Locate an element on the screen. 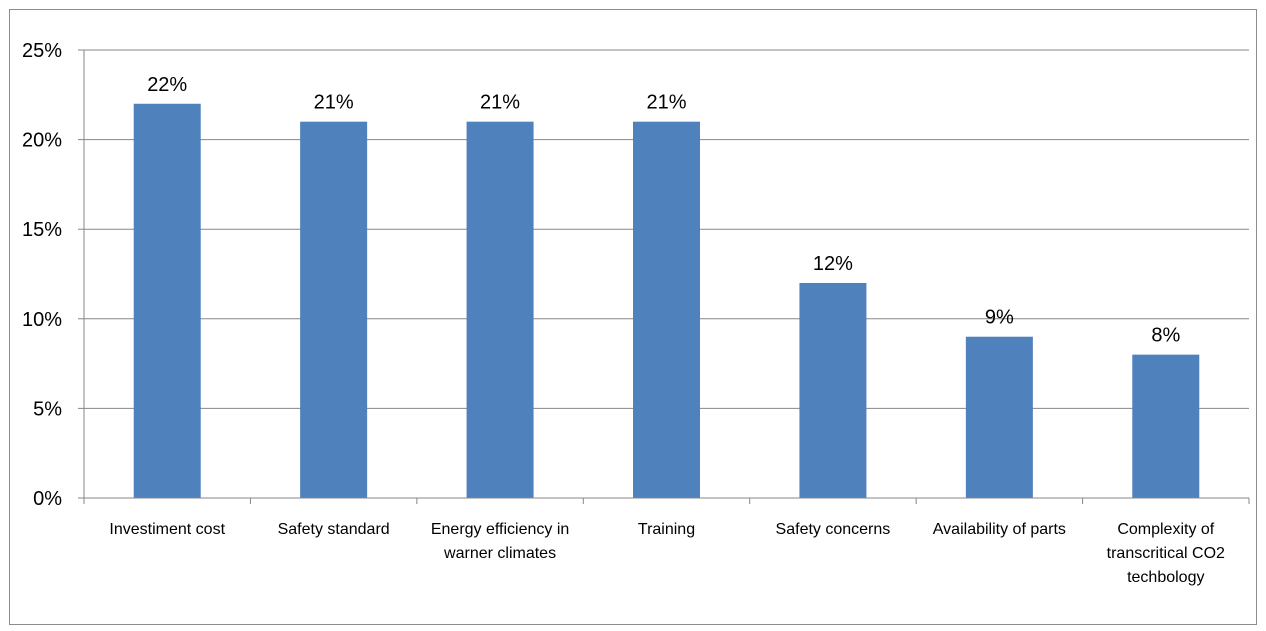 The width and height of the screenshot is (1266, 631). y-tick-label: 20% is located at coordinates (42, 141).